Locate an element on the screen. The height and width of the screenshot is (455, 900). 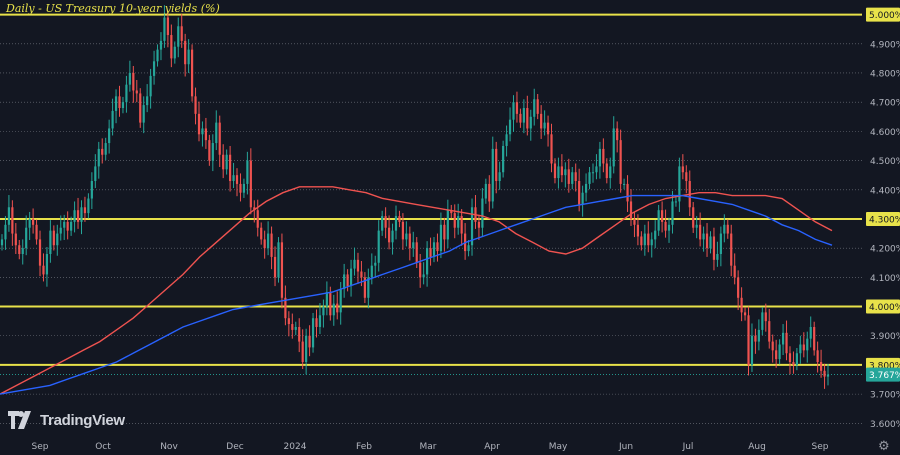
y-tick-label: 4.400% is located at coordinates (885, 191).